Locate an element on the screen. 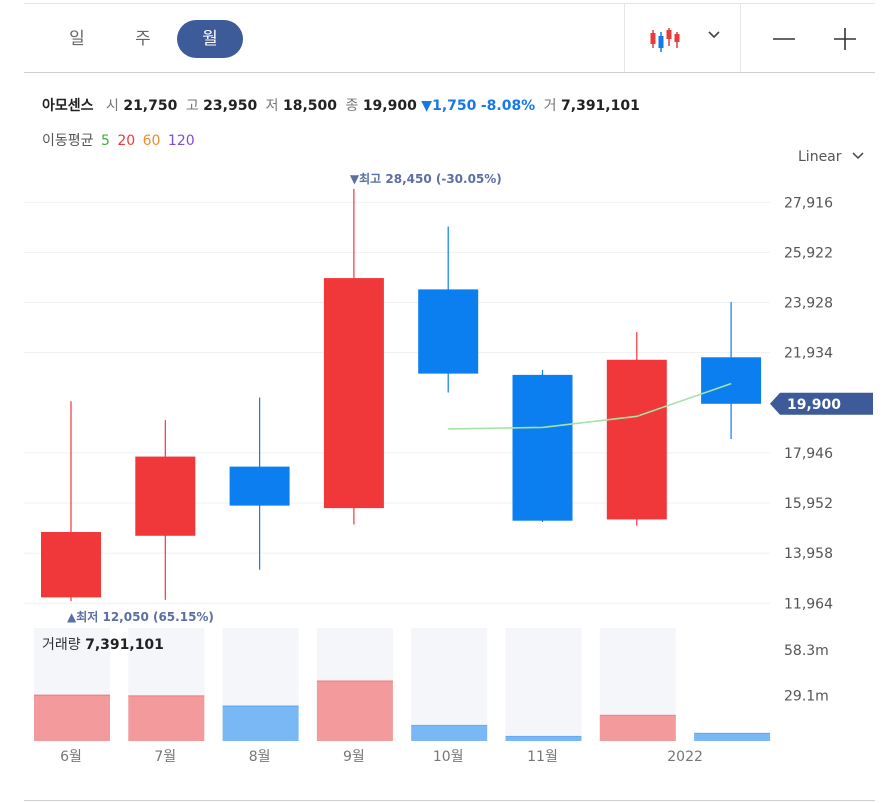 The height and width of the screenshot is (803, 895). volume-short-label: 거 is located at coordinates (550, 106).